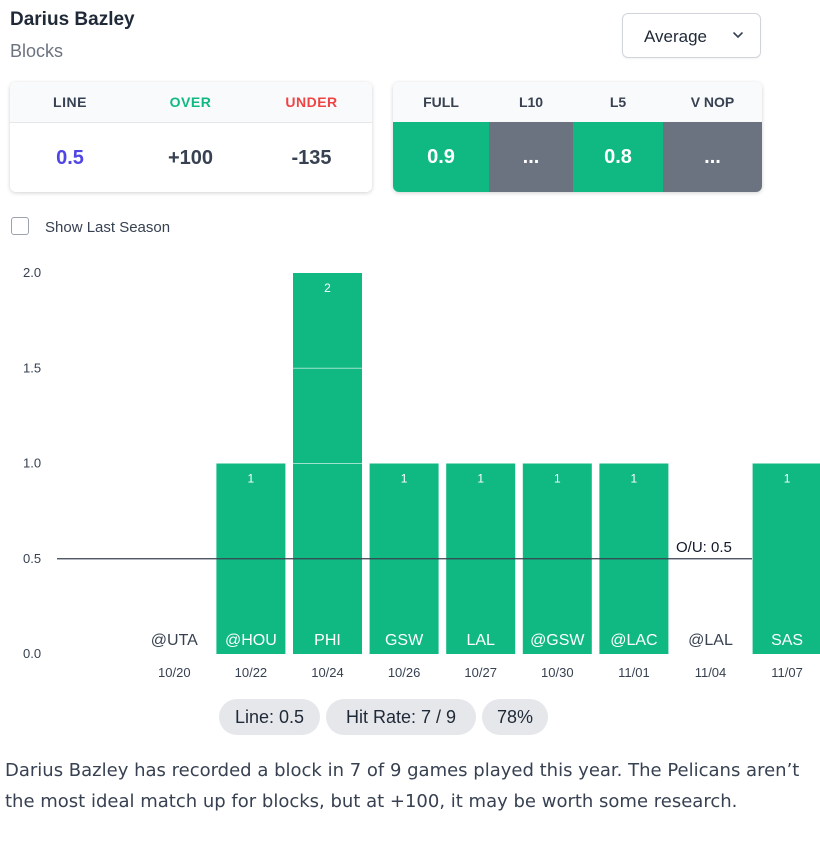  What do you see at coordinates (327, 672) in the screenshot?
I see `x-tick-date: 10/24` at bounding box center [327, 672].